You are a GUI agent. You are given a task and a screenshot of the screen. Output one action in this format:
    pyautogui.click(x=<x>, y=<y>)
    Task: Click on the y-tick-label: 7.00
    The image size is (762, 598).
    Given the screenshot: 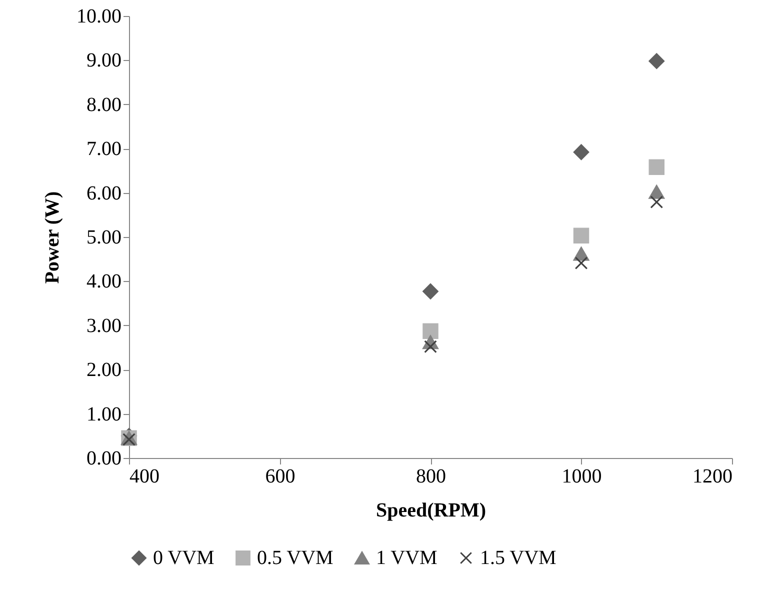 What is the action you would take?
    pyautogui.click(x=104, y=149)
    